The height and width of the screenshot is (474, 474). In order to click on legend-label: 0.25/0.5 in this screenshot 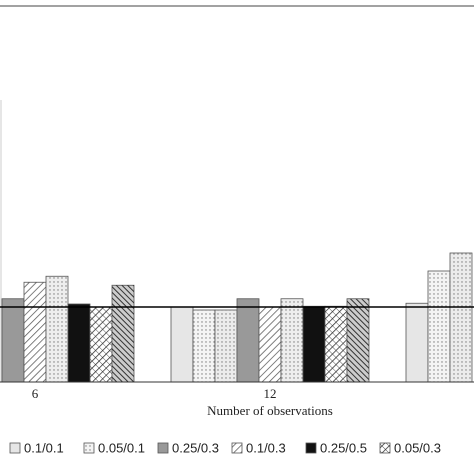, I will do `click(343, 447)`.